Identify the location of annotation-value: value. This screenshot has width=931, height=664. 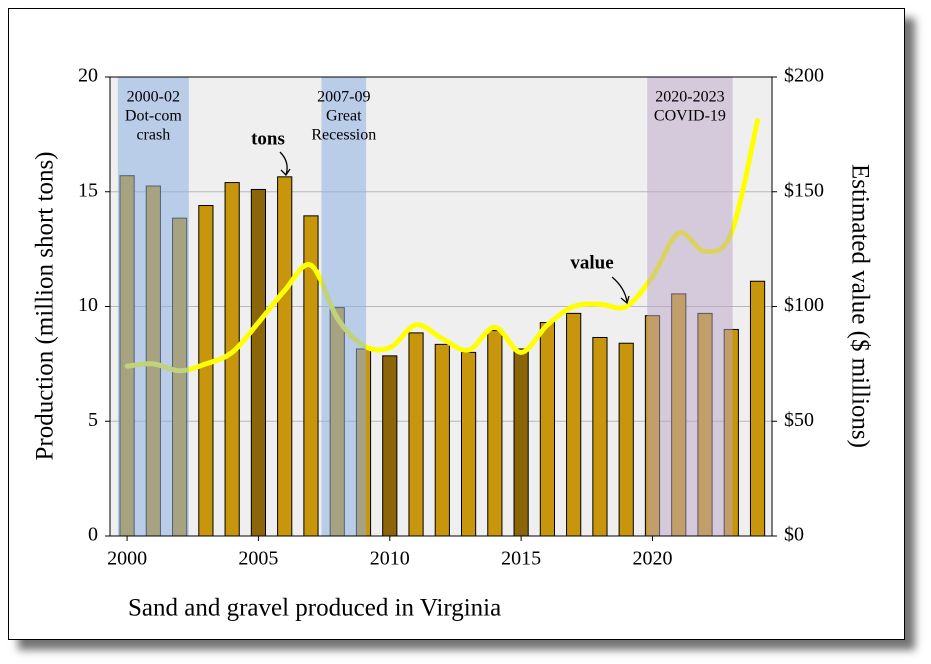
(591, 262).